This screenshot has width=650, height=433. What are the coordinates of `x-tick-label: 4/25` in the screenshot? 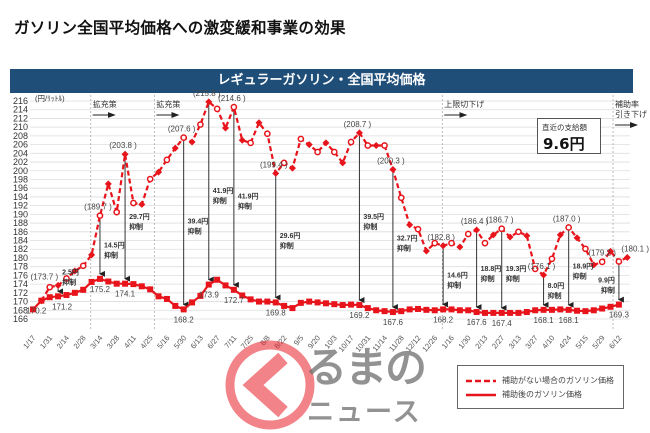 It's located at (146, 342).